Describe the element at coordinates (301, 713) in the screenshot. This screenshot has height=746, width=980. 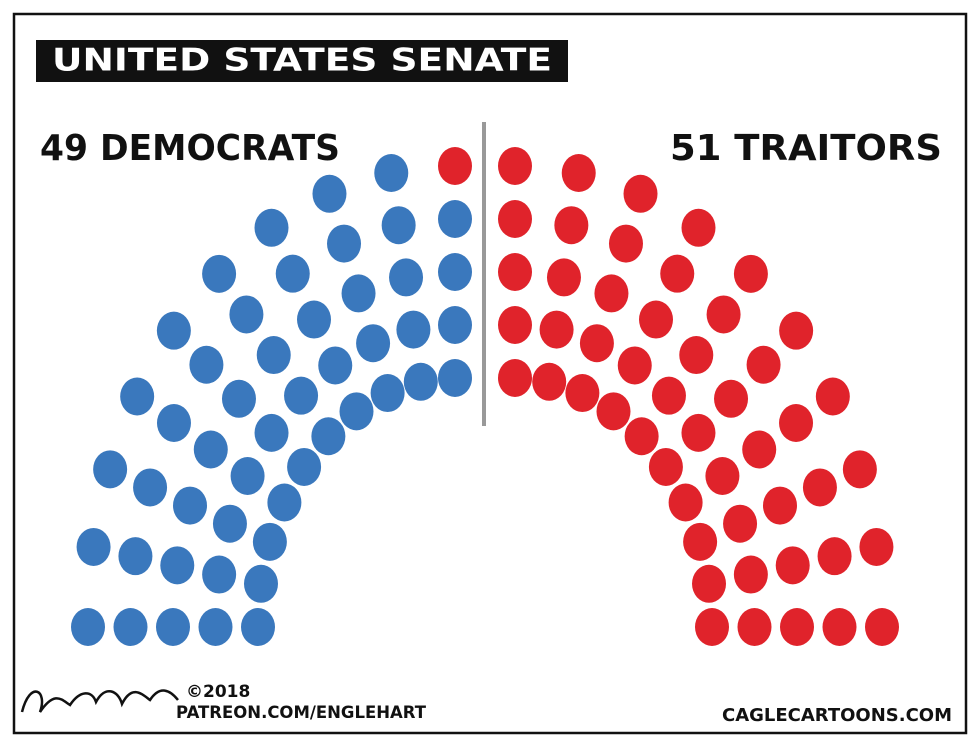
I see `credit: PATREON.COM/ENGLEHART` at that location.